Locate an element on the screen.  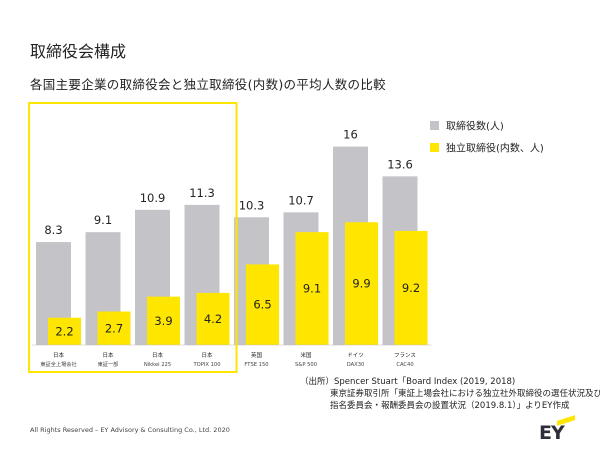
x-tick-label-country: 米国 is located at coordinates (306, 355).